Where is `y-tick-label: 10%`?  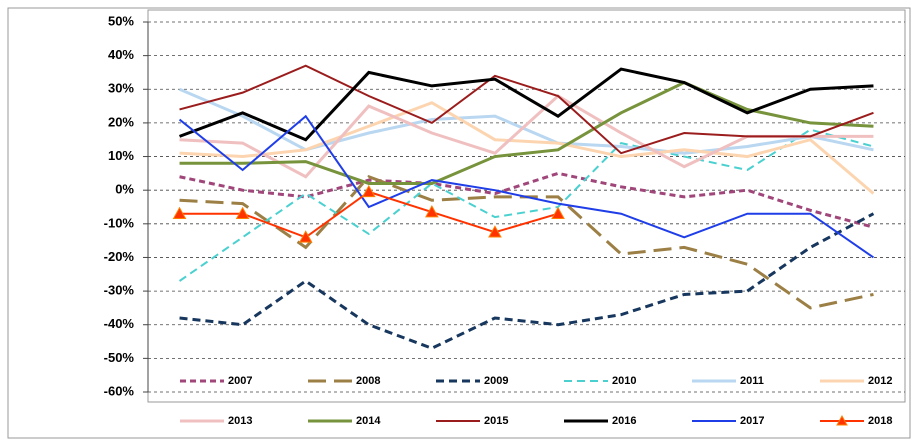
y-tick-label: 10% is located at coordinates (121, 155).